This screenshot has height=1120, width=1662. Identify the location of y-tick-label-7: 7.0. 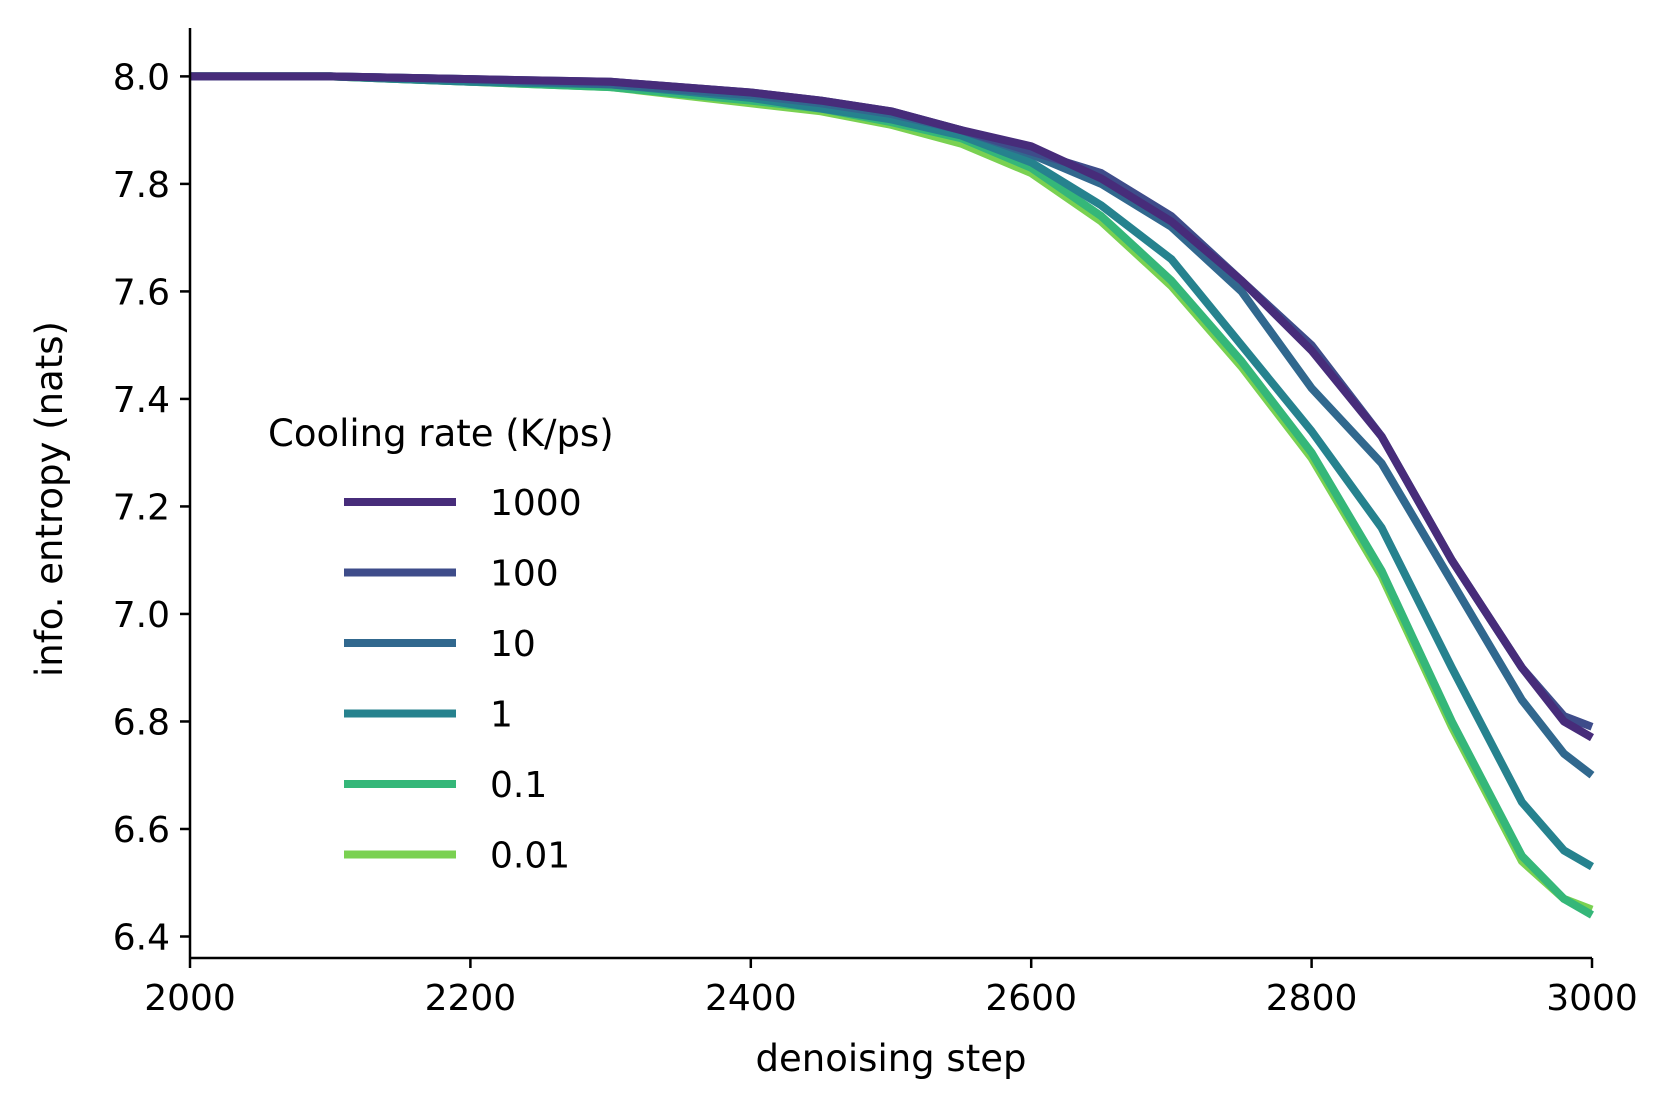
(141, 615).